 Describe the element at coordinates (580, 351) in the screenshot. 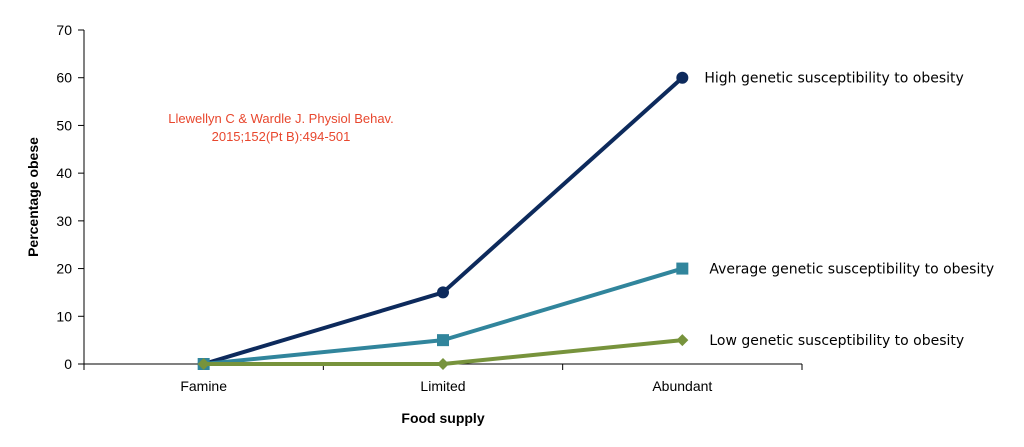

I see `series-diamond: Low genetic susceptibility to obesity` at that location.